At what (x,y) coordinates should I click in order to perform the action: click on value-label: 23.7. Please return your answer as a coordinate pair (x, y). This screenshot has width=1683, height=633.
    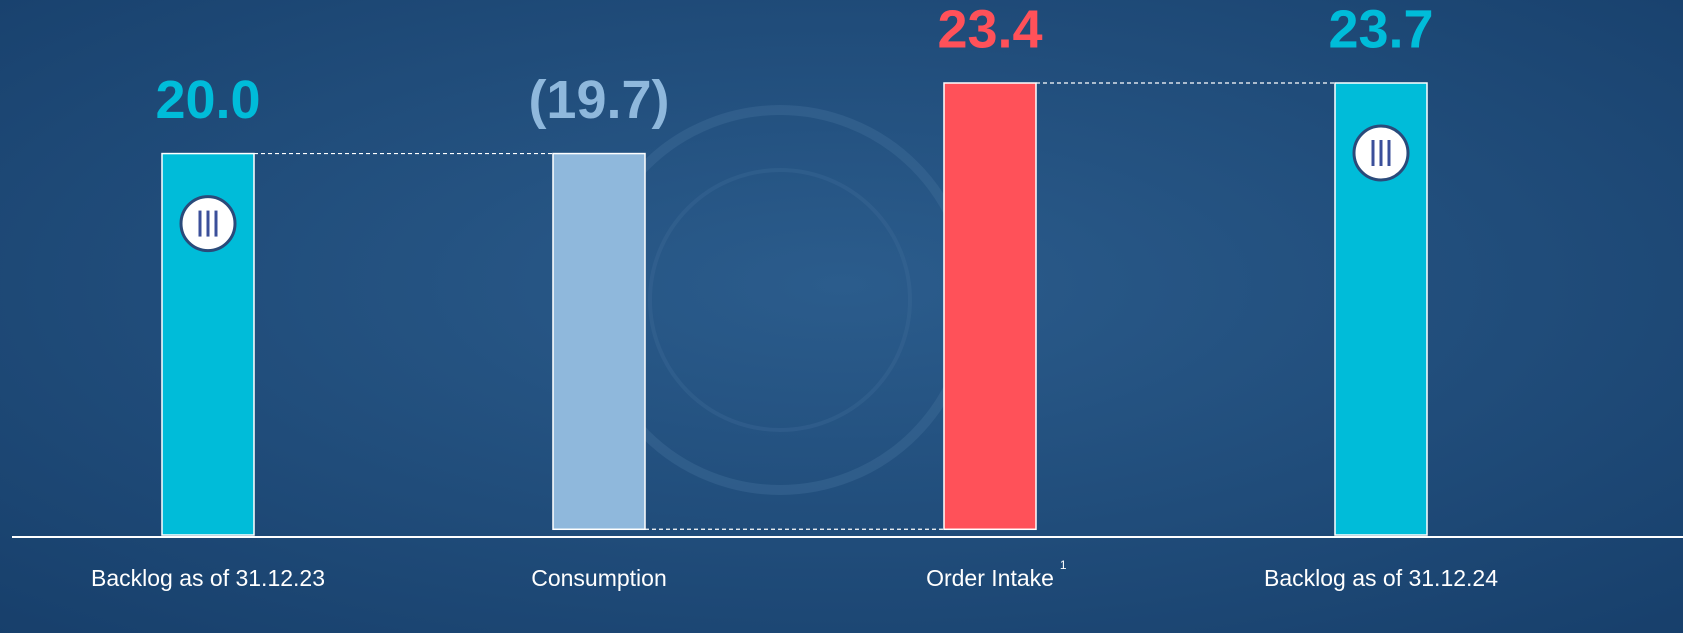
    Looking at the image, I should click on (1380, 29).